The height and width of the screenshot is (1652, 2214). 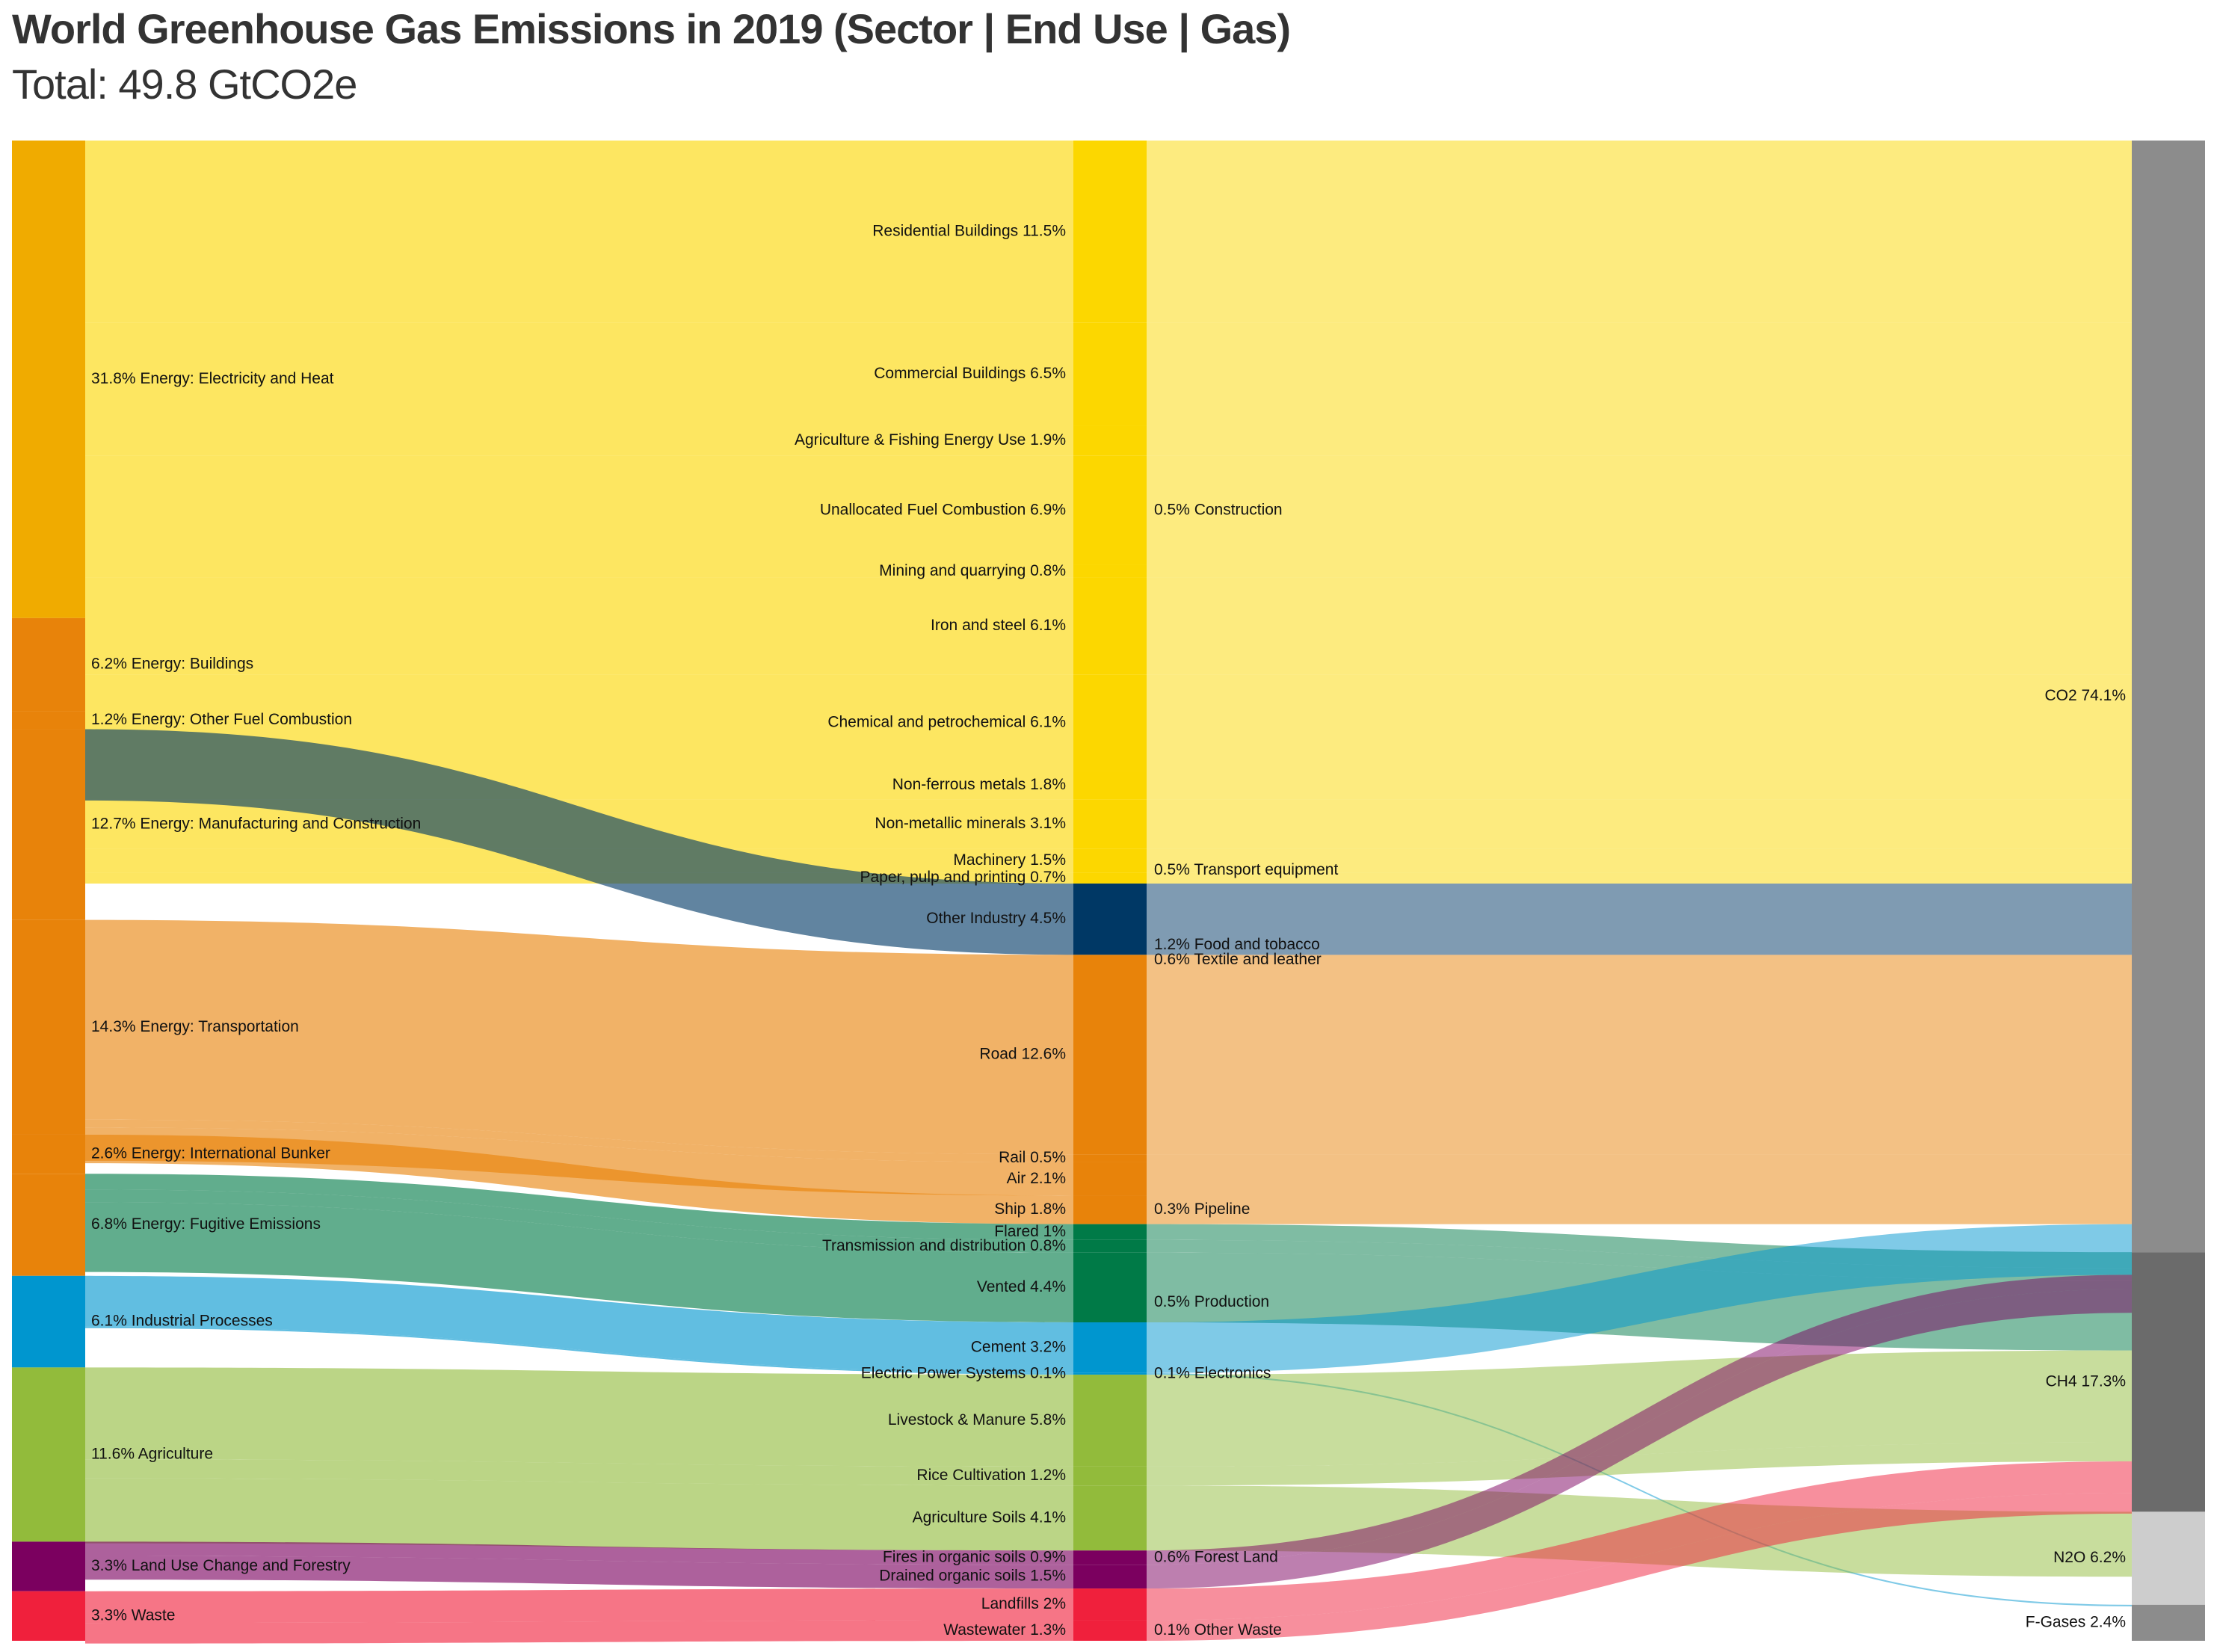 I want to click on gas-label-co2-74-1: CO2 74.1%, so click(x=2085, y=696).